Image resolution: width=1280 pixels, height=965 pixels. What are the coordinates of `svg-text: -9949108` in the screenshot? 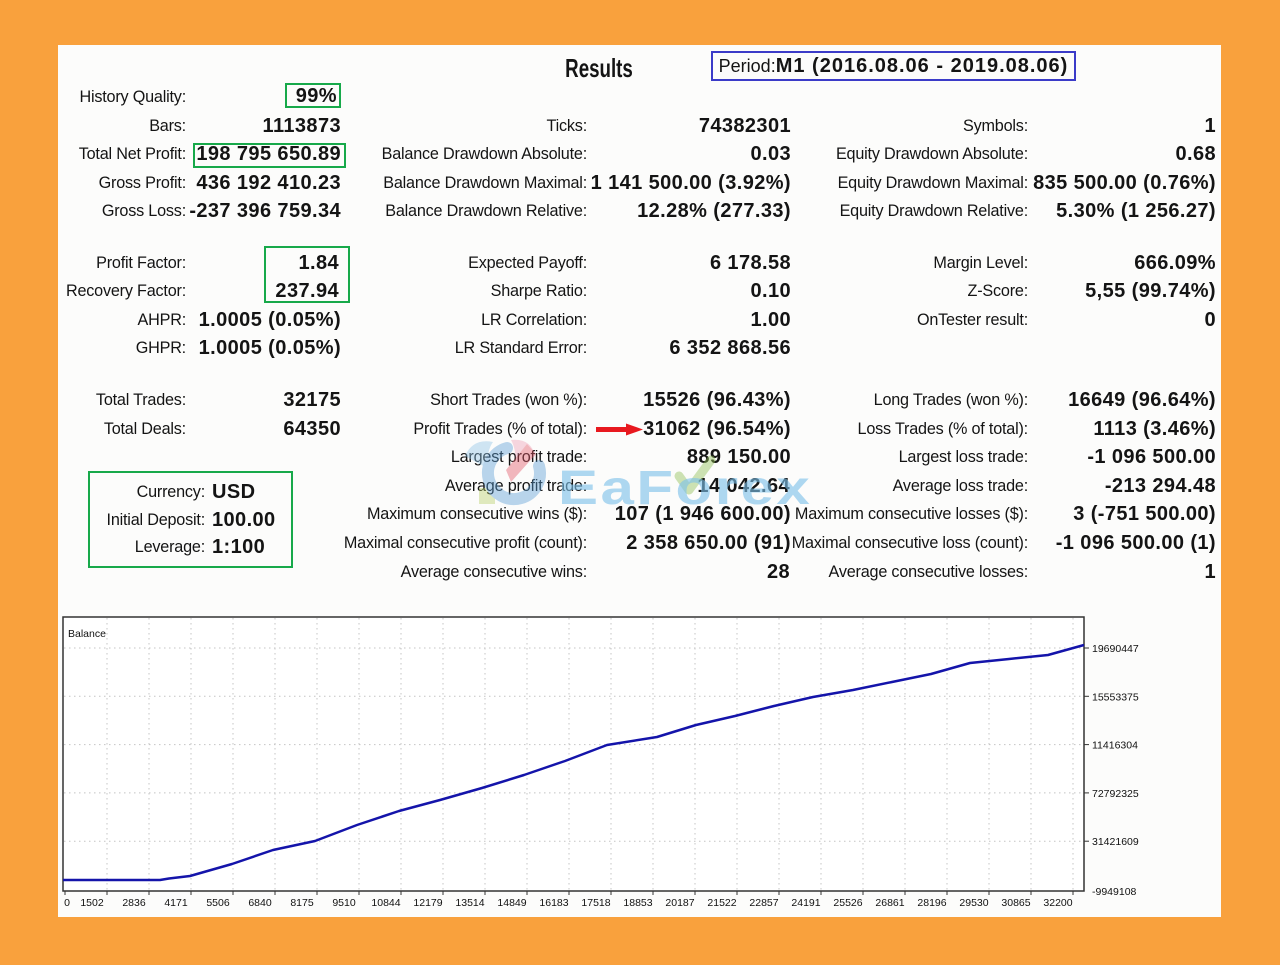 It's located at (1114, 892).